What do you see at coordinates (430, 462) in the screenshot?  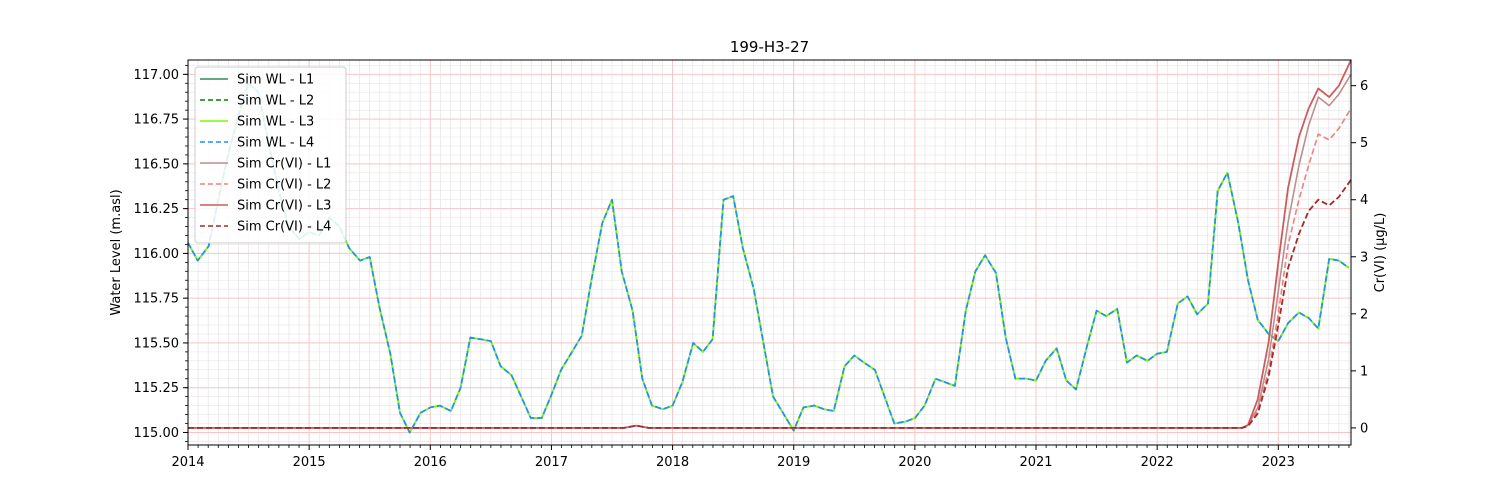 I see `x-tick-label: 2016` at bounding box center [430, 462].